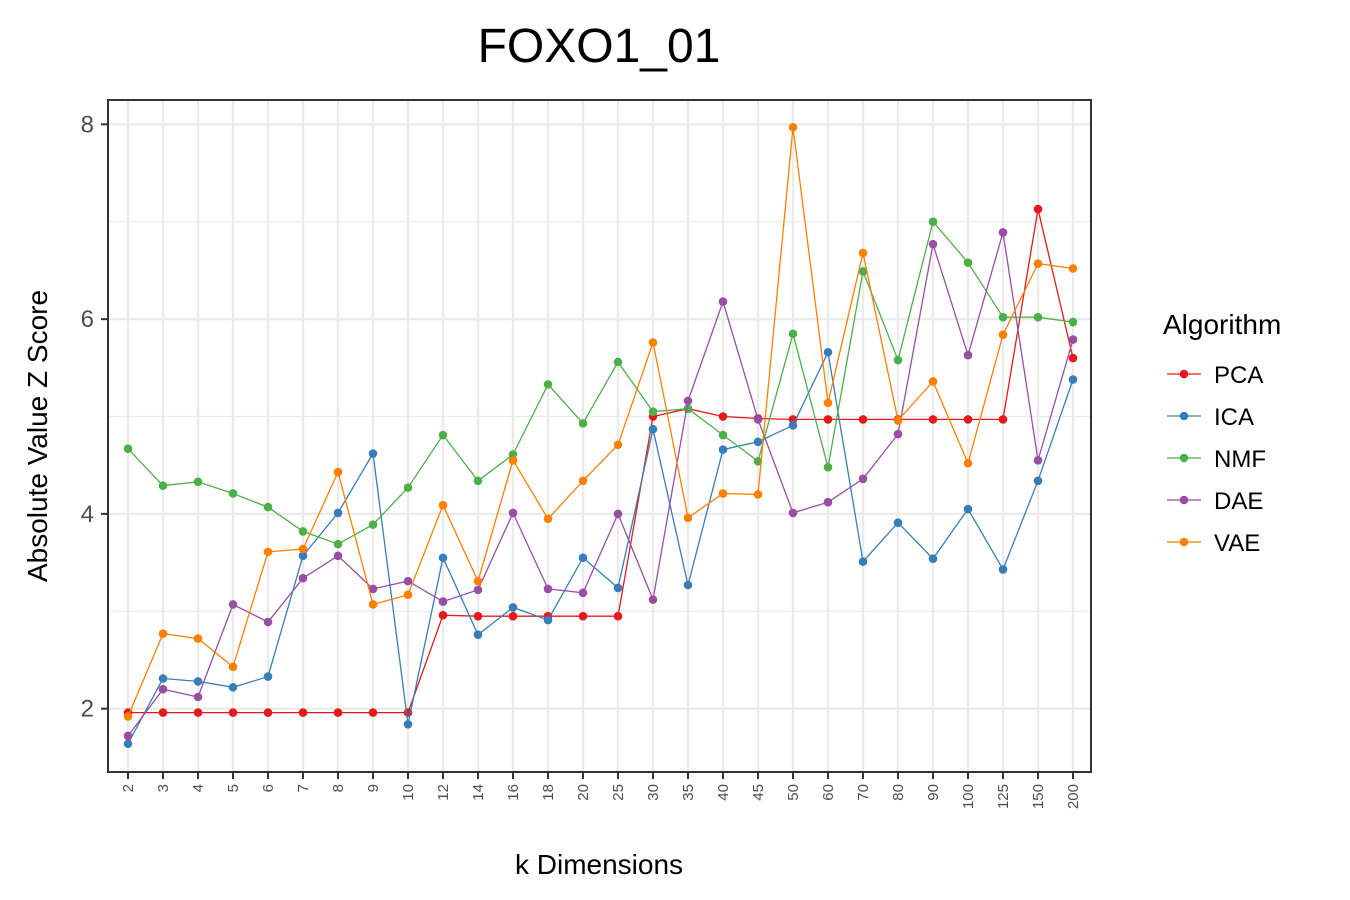  What do you see at coordinates (1222, 324) in the screenshot?
I see `legend-title: Algorithm` at bounding box center [1222, 324].